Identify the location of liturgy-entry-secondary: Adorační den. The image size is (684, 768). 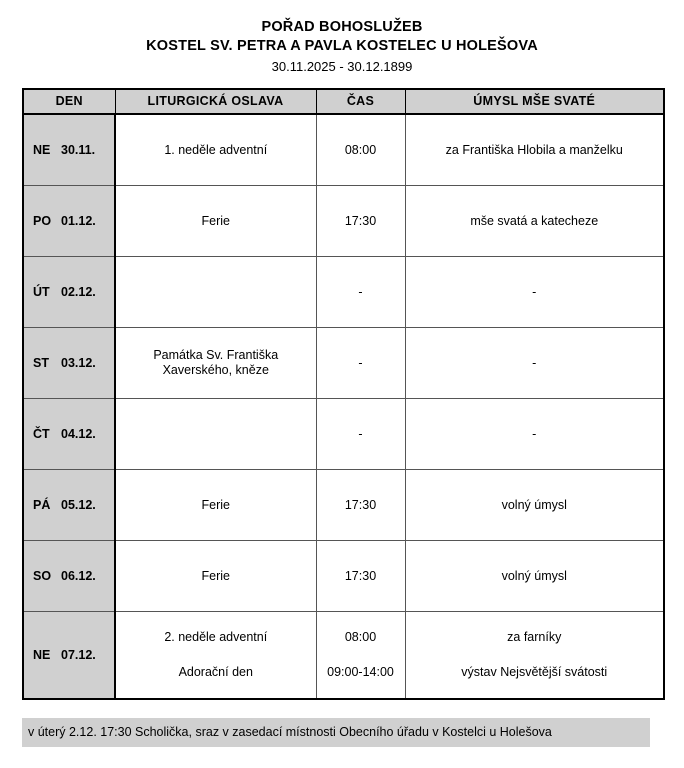
(215, 672).